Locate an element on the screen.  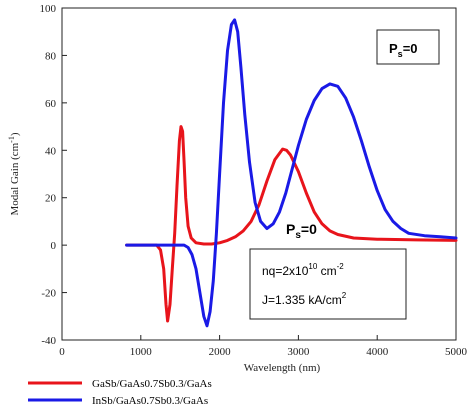
y-axis-title: Modal Gain (cm-1) is located at coordinates (14, 173).